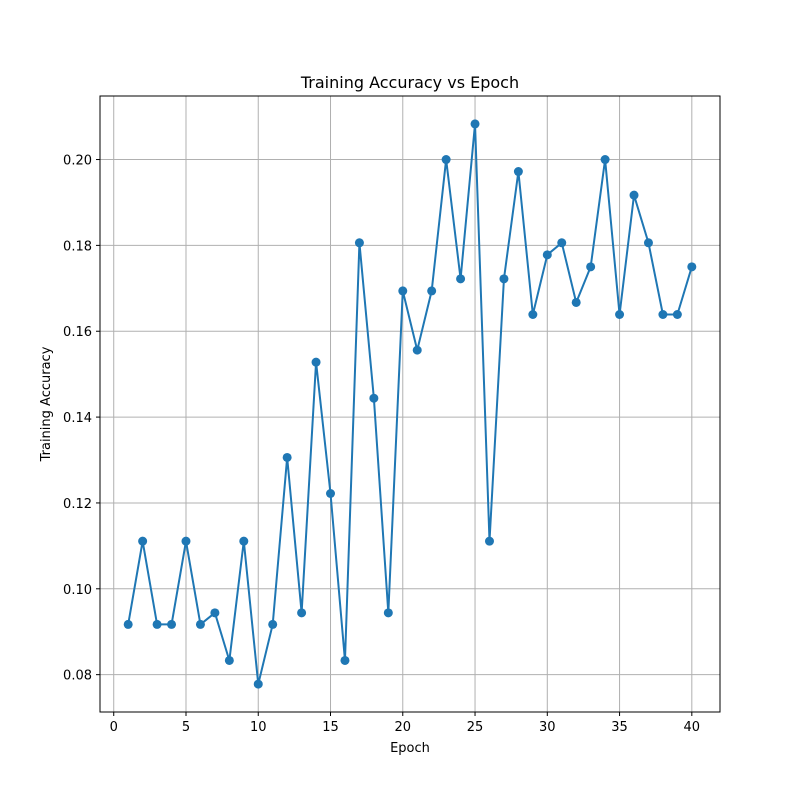 The height and width of the screenshot is (800, 800). I want to click on x-tick-label: 25, so click(475, 727).